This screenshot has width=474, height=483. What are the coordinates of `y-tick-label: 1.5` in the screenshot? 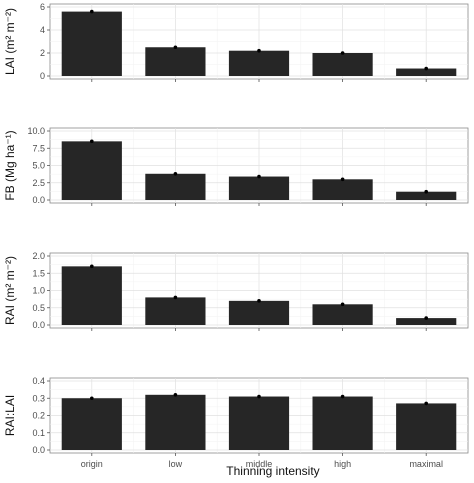 It's located at (38, 273).